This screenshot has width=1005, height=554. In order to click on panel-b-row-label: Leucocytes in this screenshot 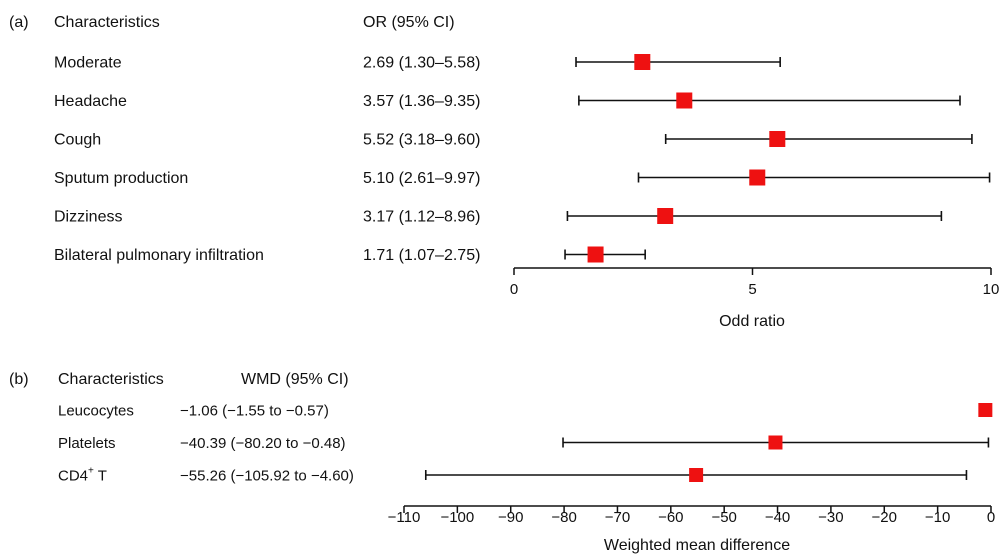, I will do `click(96, 411)`.